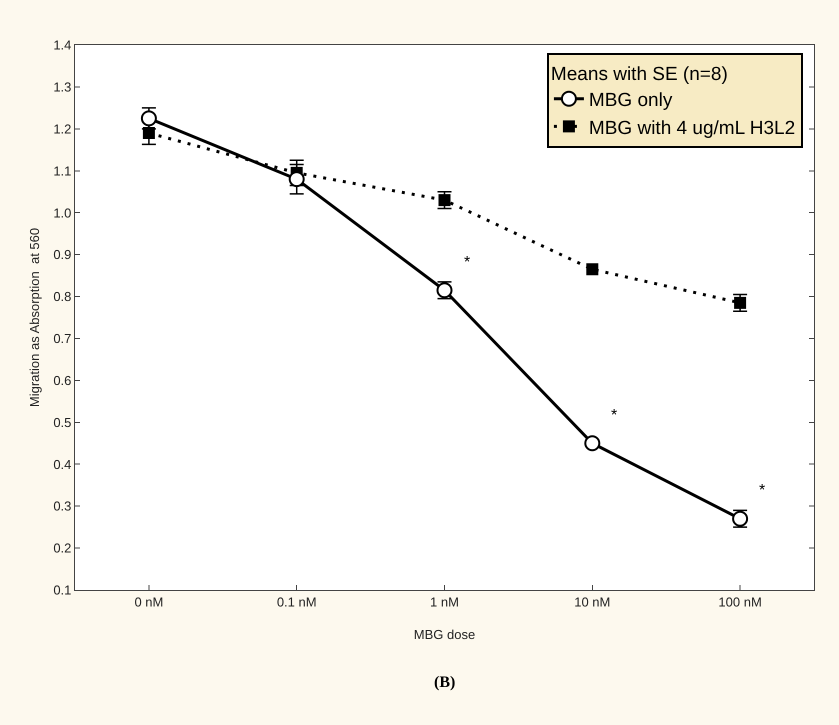 The image size is (839, 725). Describe the element at coordinates (592, 602) in the screenshot. I see `x-tick-label: 10 nM` at that location.